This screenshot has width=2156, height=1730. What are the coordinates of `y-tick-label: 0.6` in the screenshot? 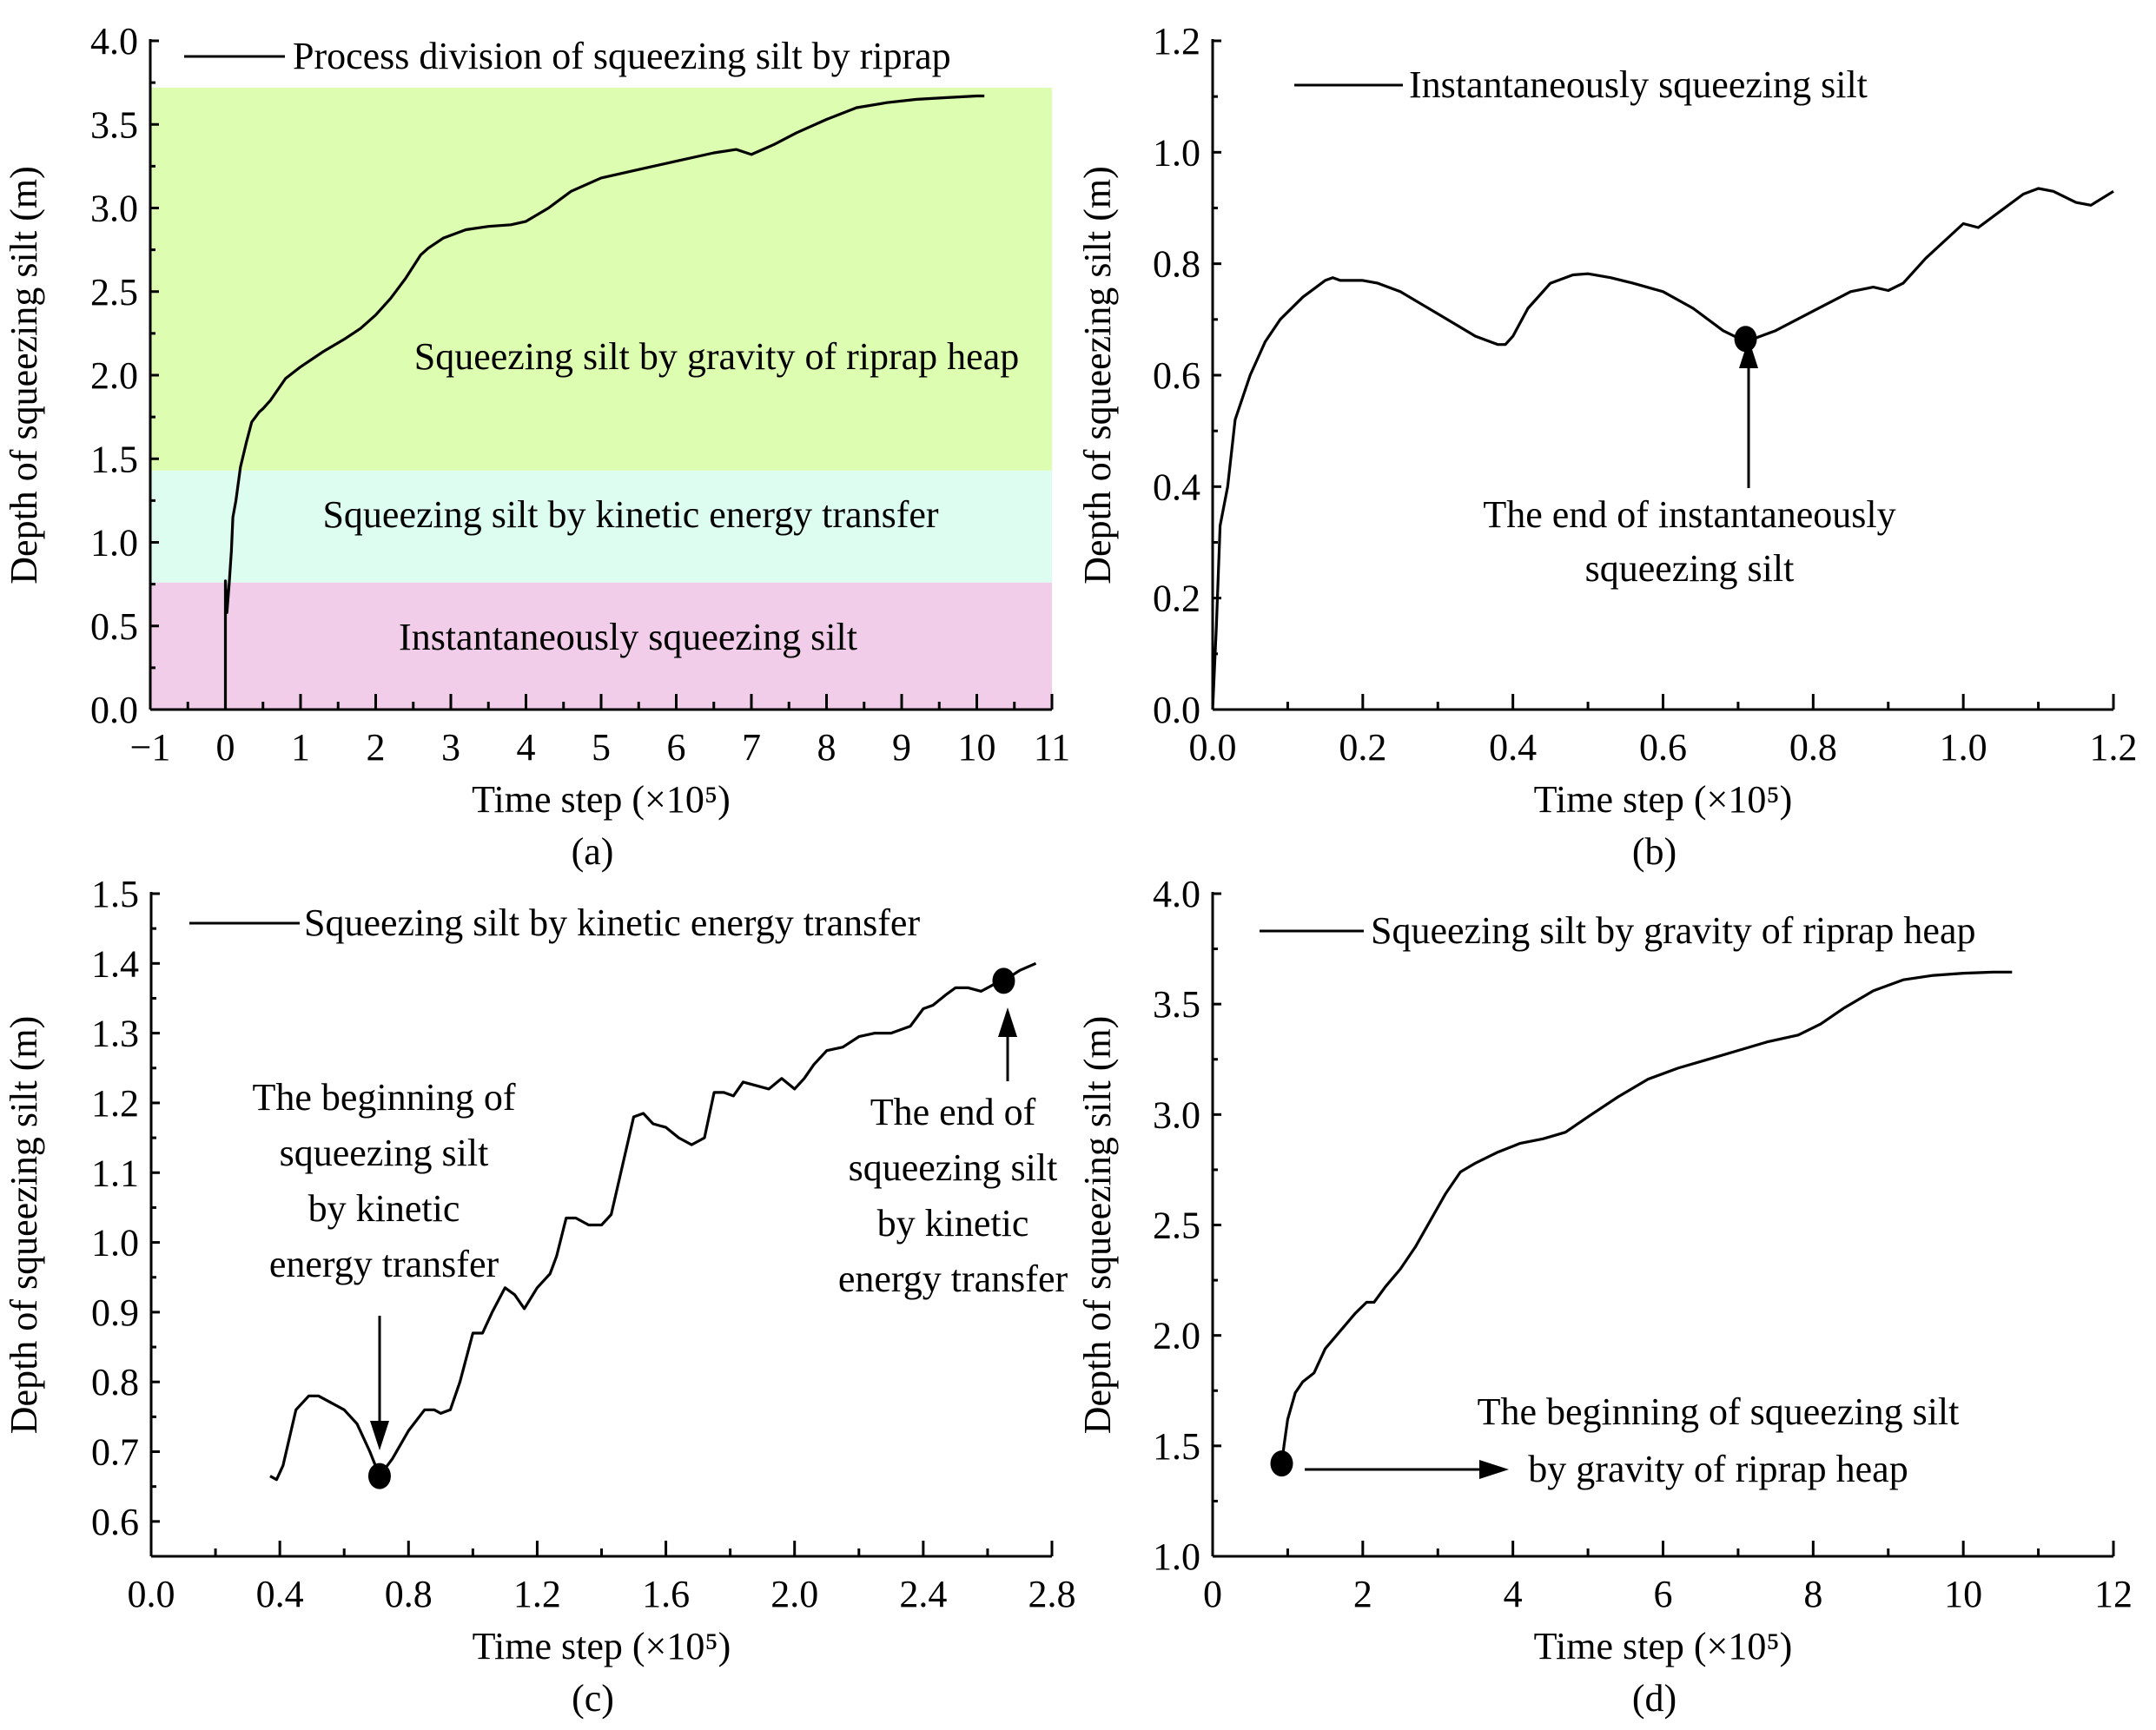 It's located at (1176, 376).